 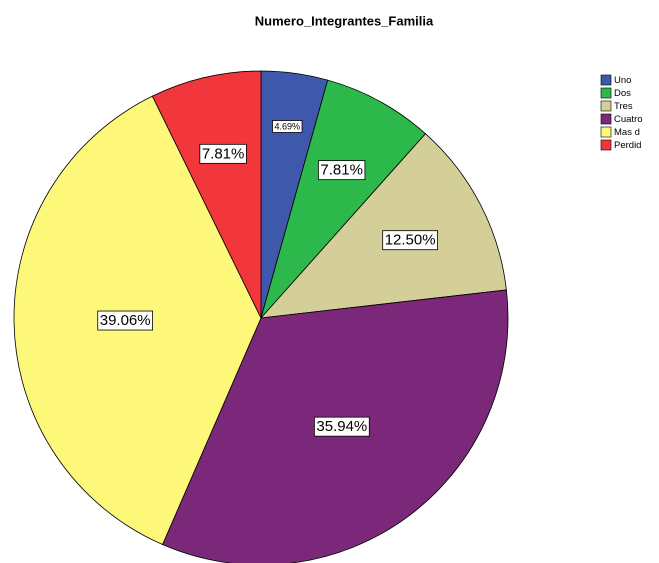 I want to click on data-label: 39.06%, so click(x=125, y=320).